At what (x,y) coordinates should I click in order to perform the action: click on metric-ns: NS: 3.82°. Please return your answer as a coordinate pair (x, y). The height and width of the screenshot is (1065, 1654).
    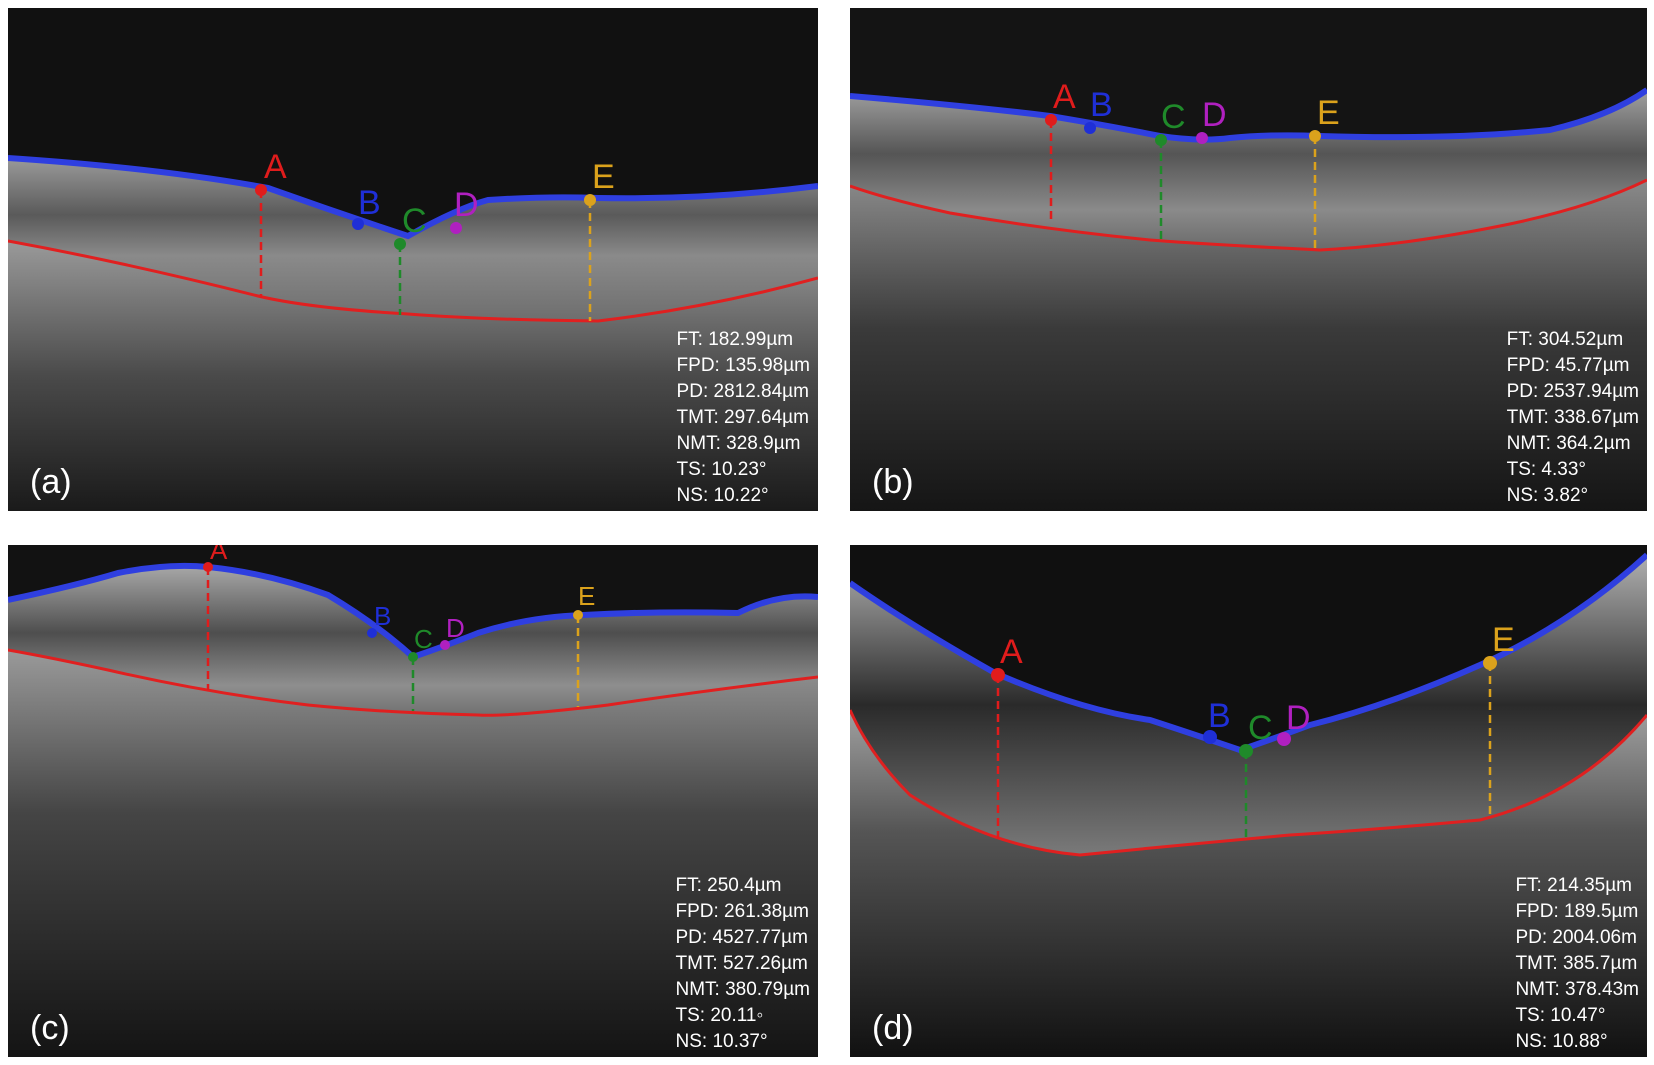
    Looking at the image, I should click on (1547, 495).